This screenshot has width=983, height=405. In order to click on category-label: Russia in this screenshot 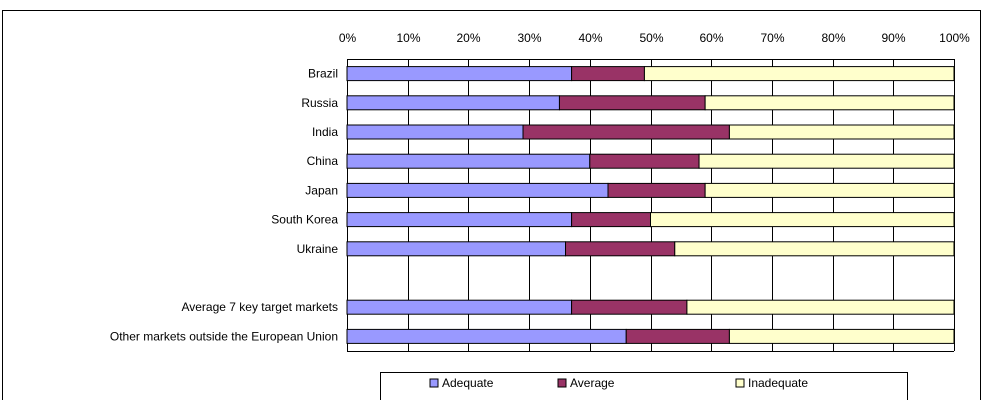, I will do `click(319, 103)`.